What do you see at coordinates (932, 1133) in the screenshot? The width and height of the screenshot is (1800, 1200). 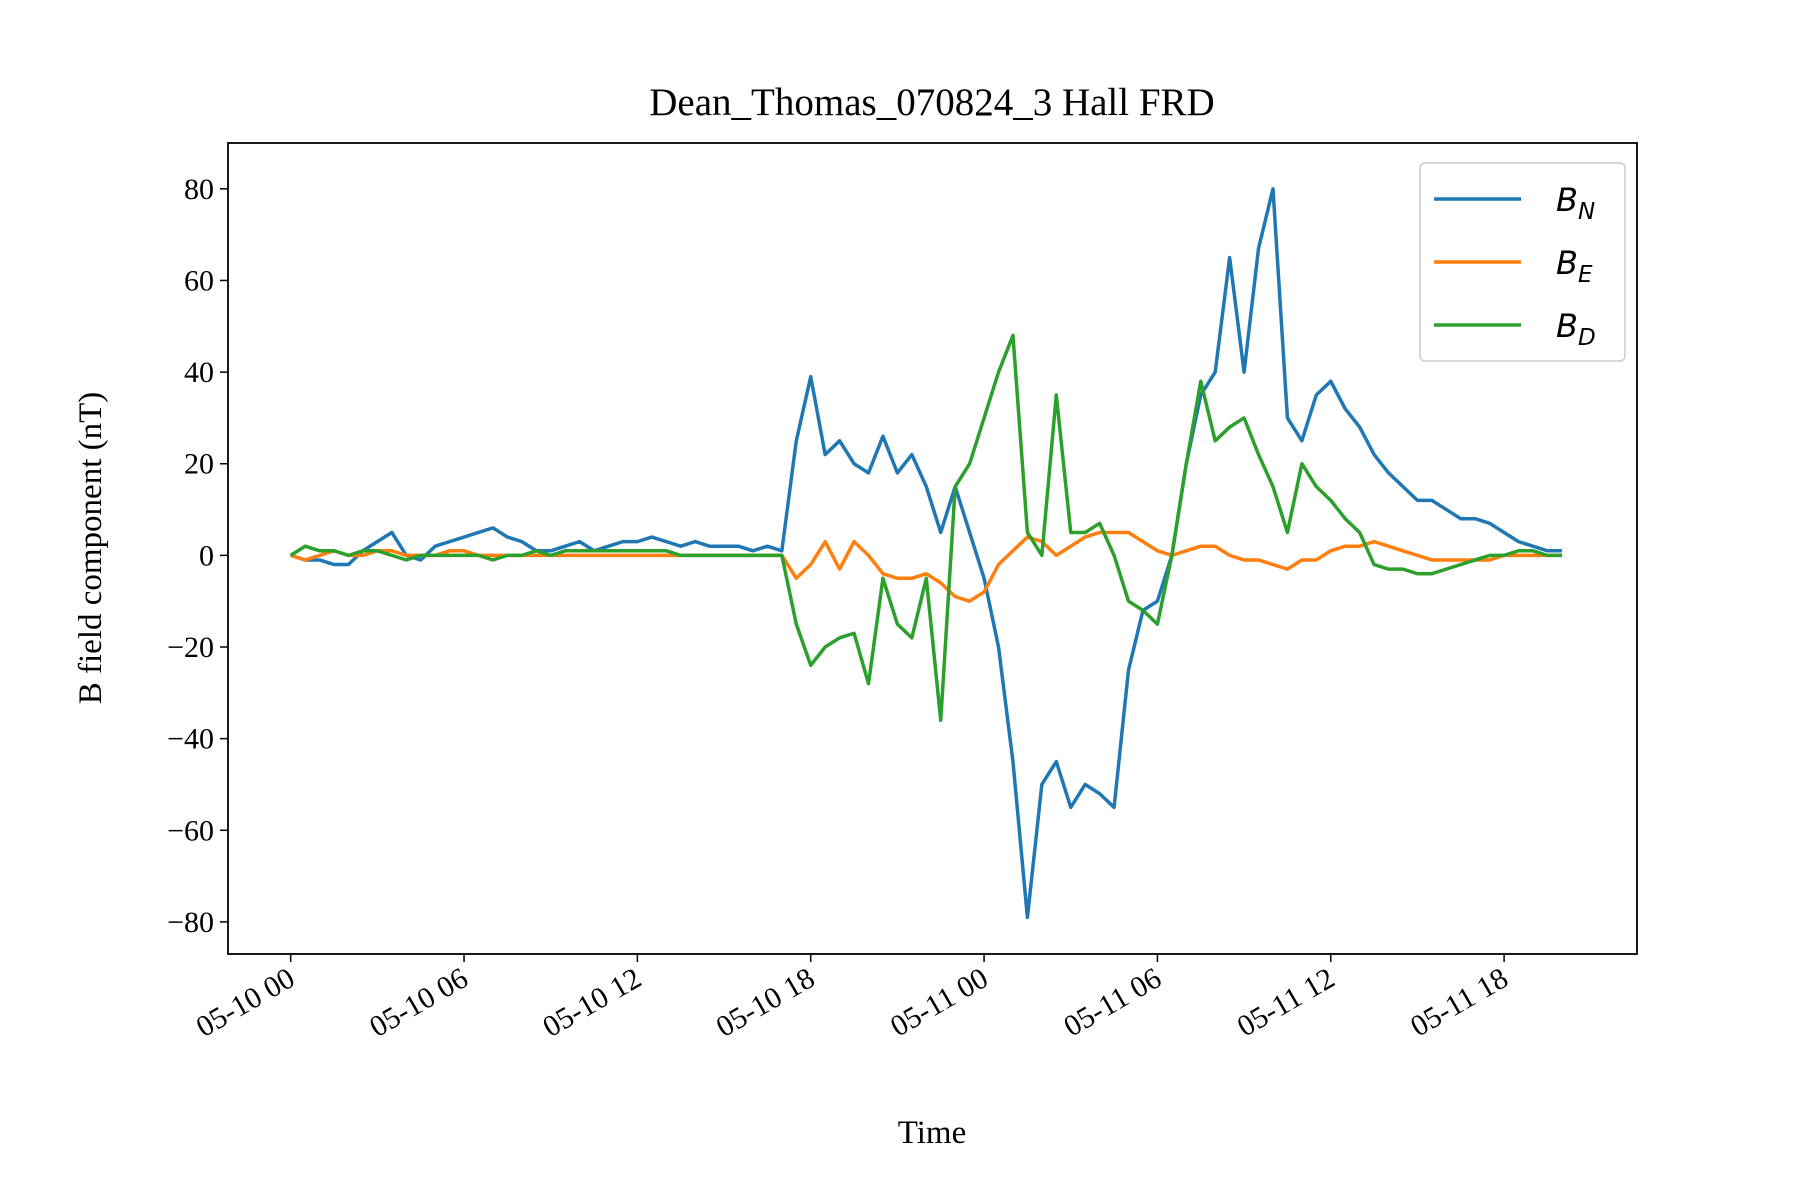 I see `x-axis-label: Time` at bounding box center [932, 1133].